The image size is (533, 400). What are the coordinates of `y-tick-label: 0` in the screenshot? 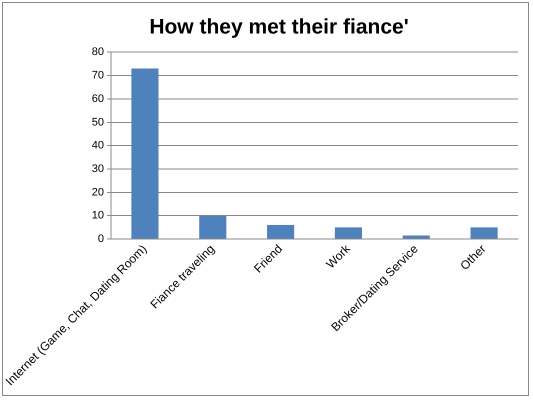 It's located at (101, 239).